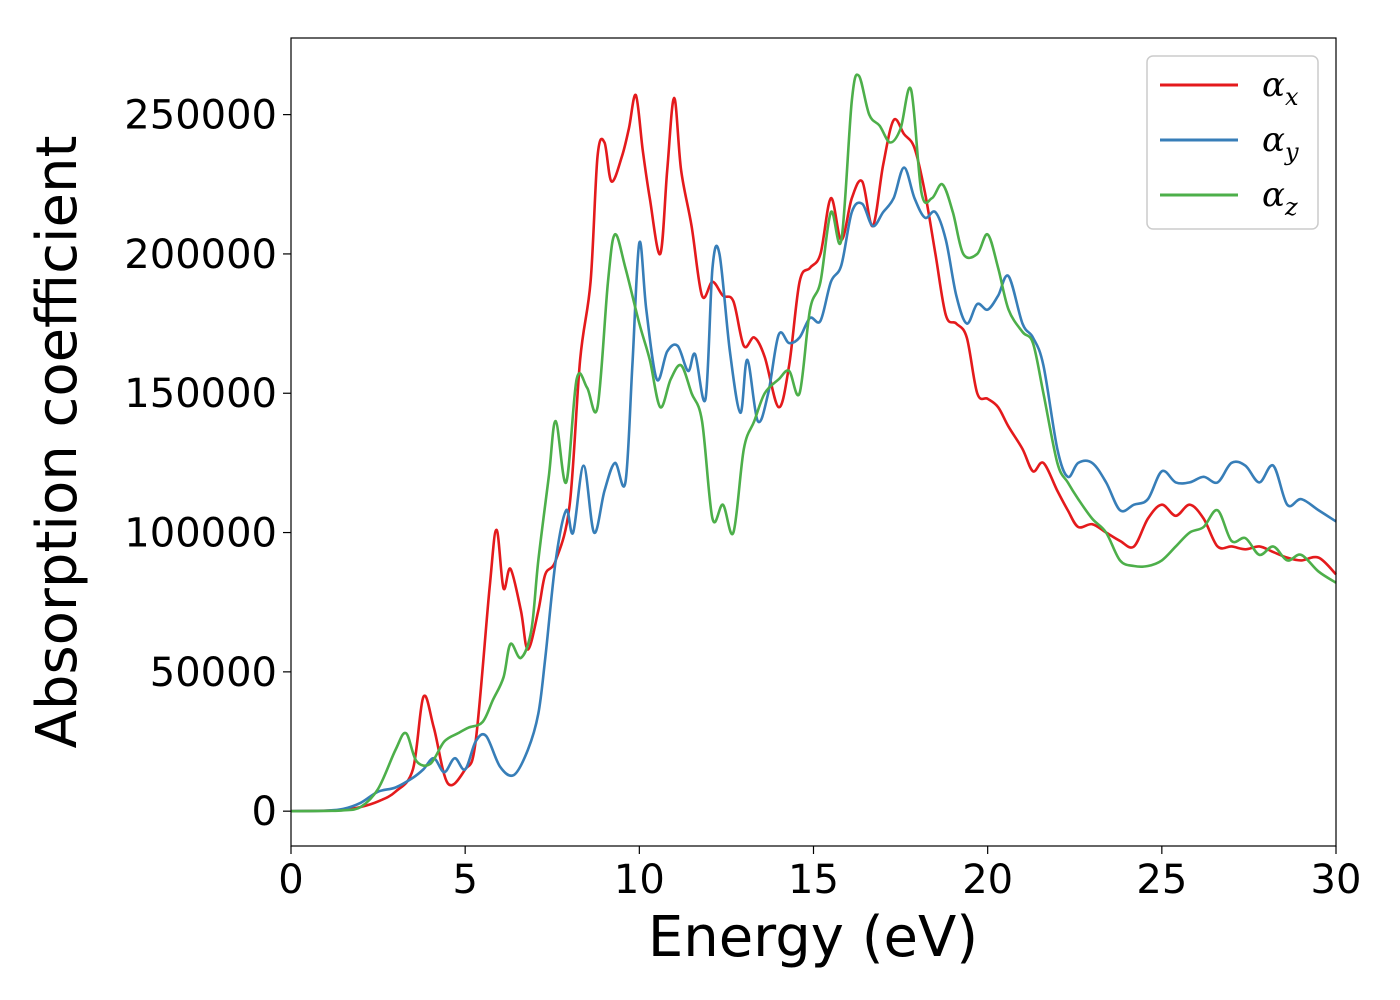 The height and width of the screenshot is (1000, 1400). Describe the element at coordinates (987, 880) in the screenshot. I see `x-tick-label: 20` at that location.